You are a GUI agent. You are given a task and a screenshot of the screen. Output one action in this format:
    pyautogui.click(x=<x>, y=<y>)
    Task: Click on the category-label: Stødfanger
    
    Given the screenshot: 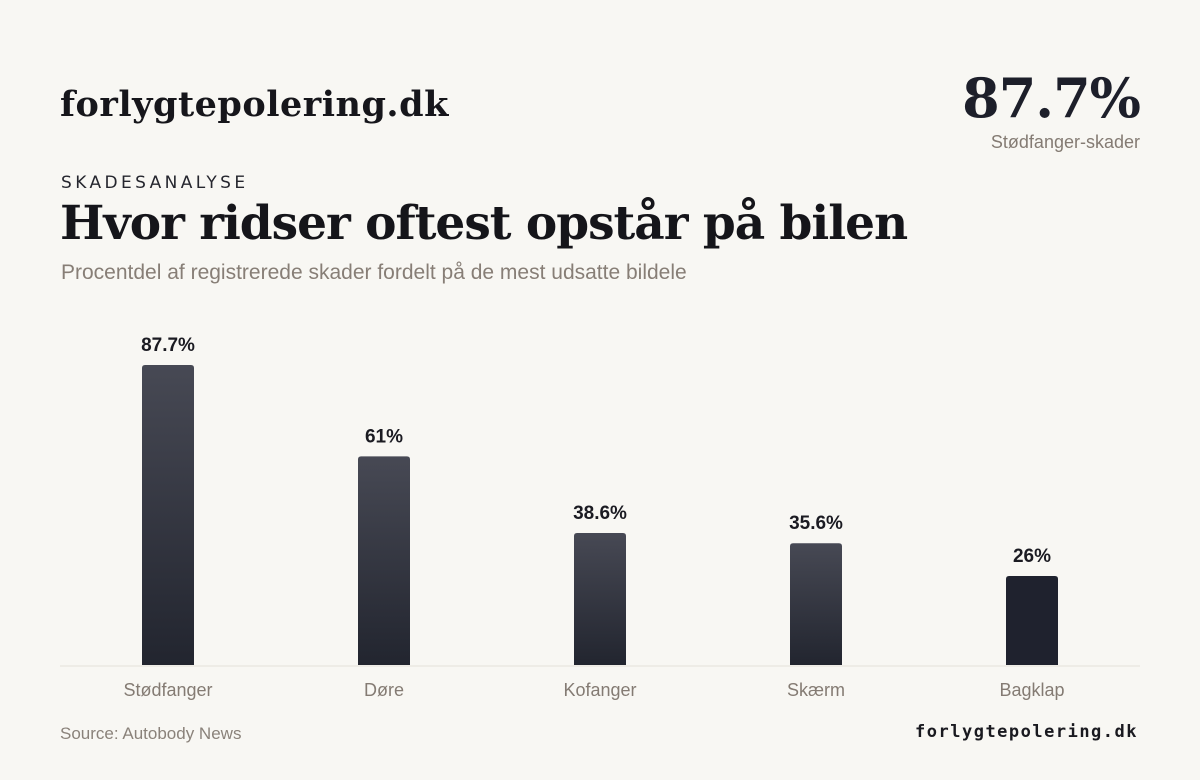 What is the action you would take?
    pyautogui.click(x=167, y=690)
    